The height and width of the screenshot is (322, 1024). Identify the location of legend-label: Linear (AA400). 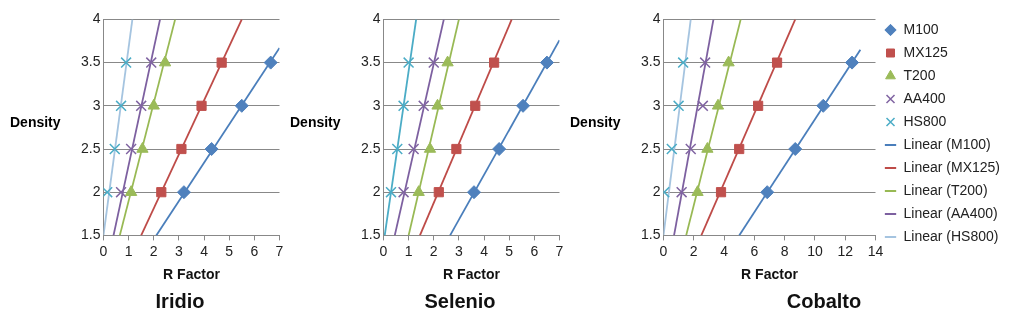
(950, 212).